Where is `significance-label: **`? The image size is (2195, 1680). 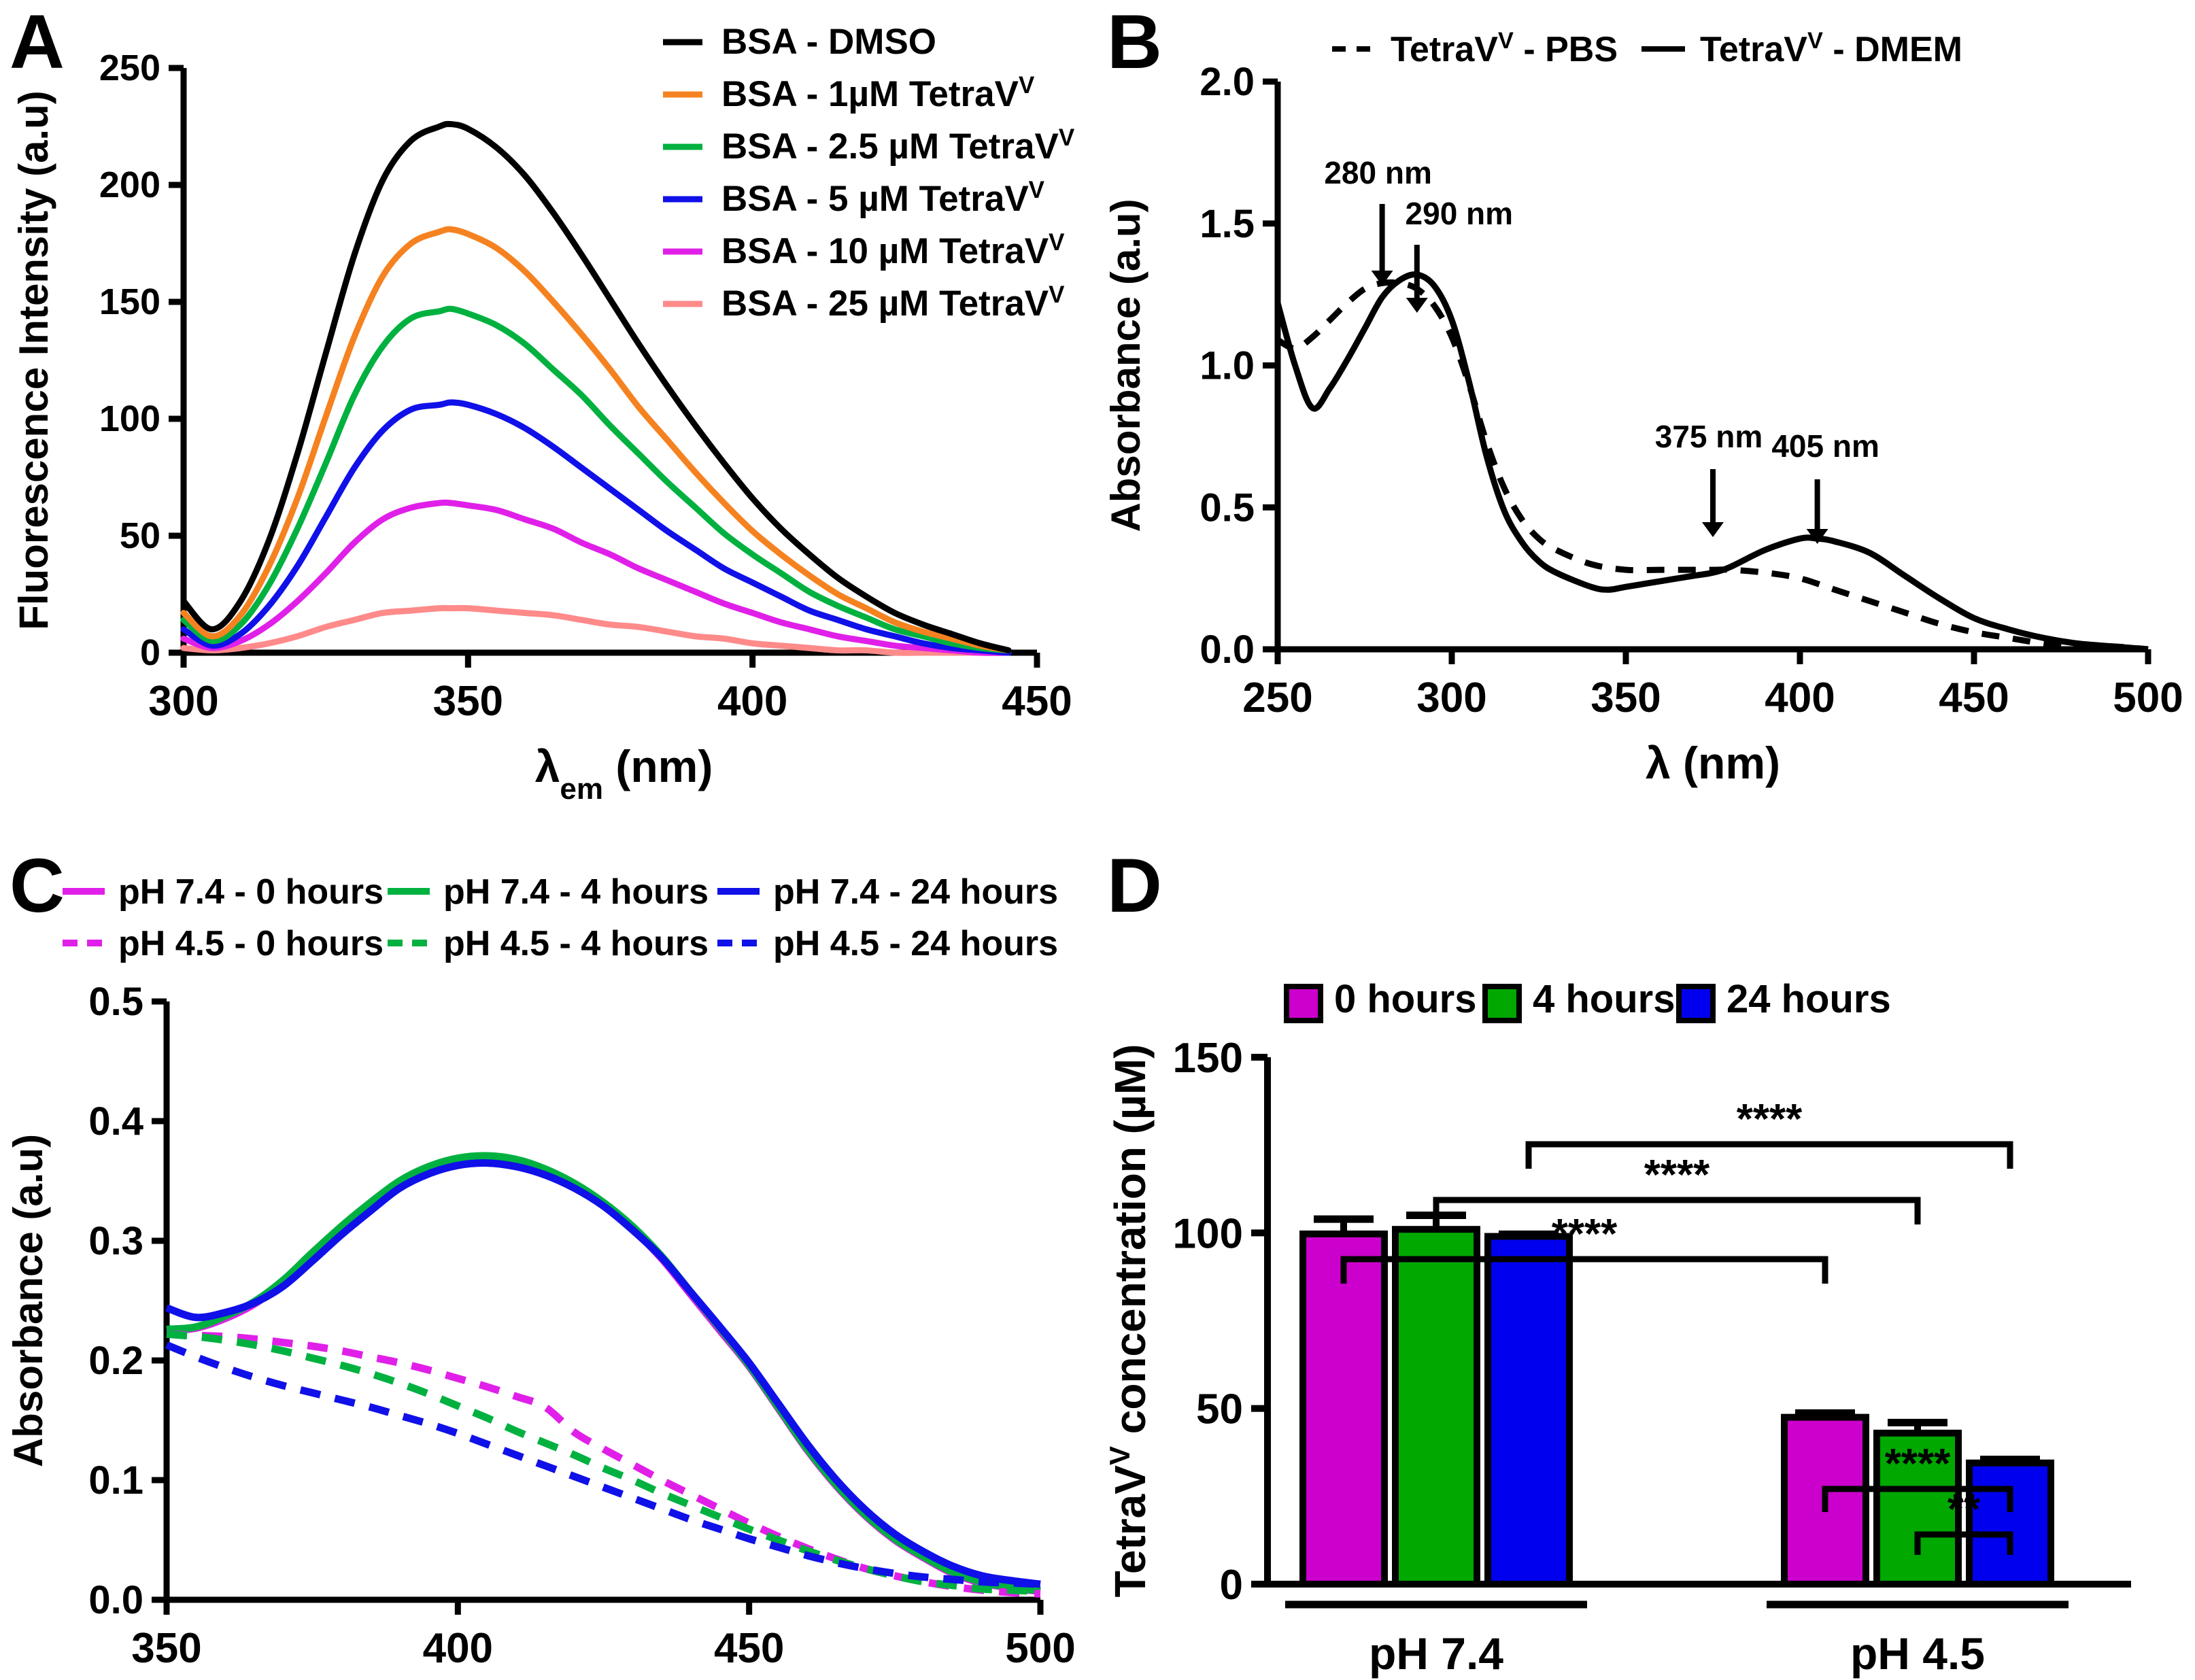
significance-label: ** is located at coordinates (1964, 1509).